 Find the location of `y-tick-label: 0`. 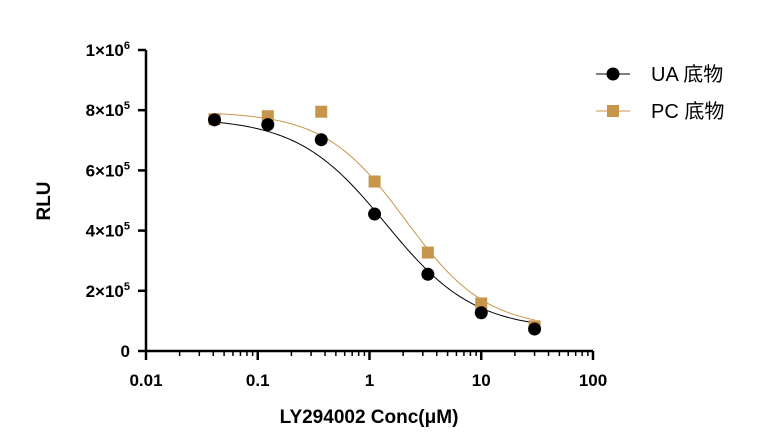

y-tick-label: 0 is located at coordinates (125, 351).